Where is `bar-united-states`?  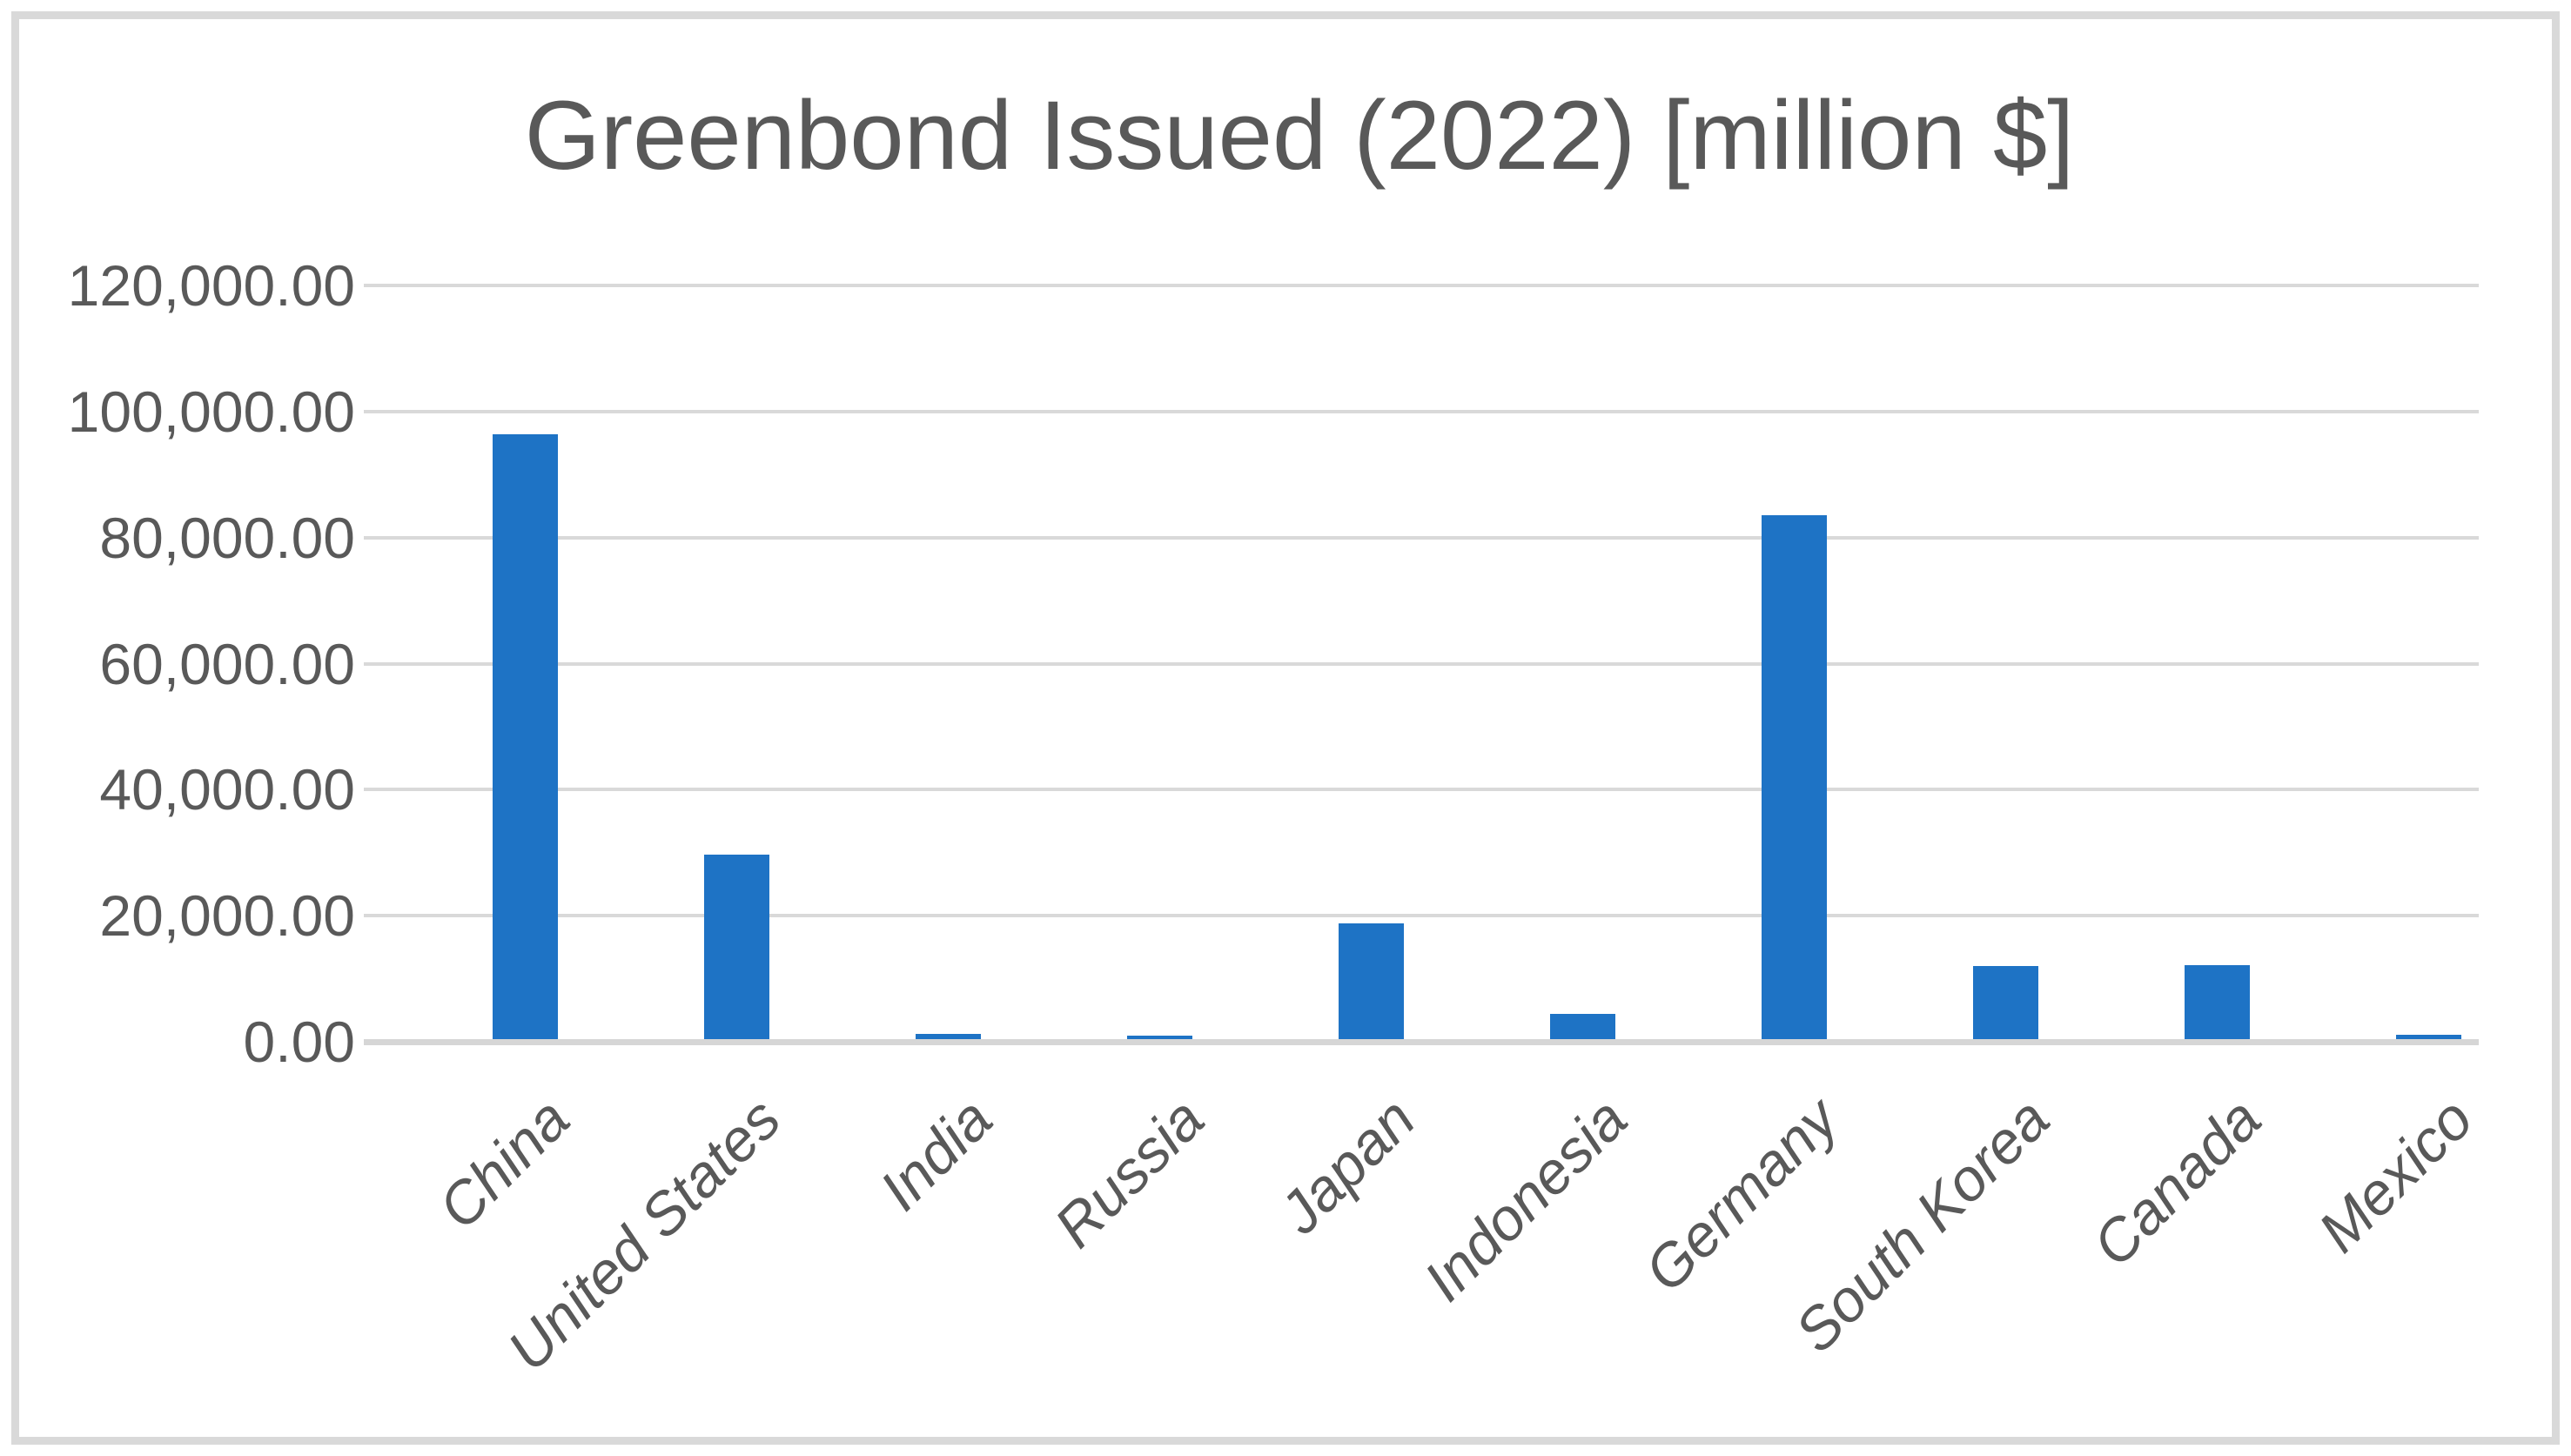
bar-united-states is located at coordinates (736, 948).